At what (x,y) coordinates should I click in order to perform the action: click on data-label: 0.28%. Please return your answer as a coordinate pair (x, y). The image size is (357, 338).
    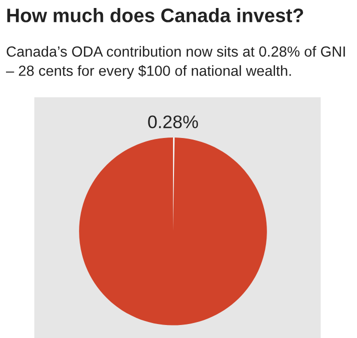
    Looking at the image, I should click on (173, 121).